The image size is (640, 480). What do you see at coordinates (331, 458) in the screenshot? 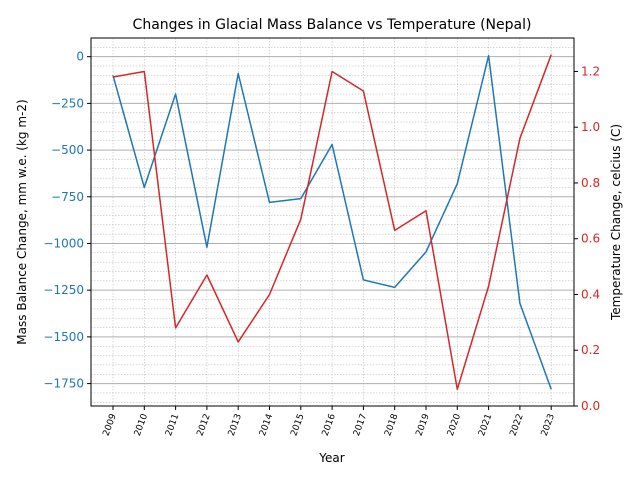
I see `x-axis-label: Year` at bounding box center [331, 458].